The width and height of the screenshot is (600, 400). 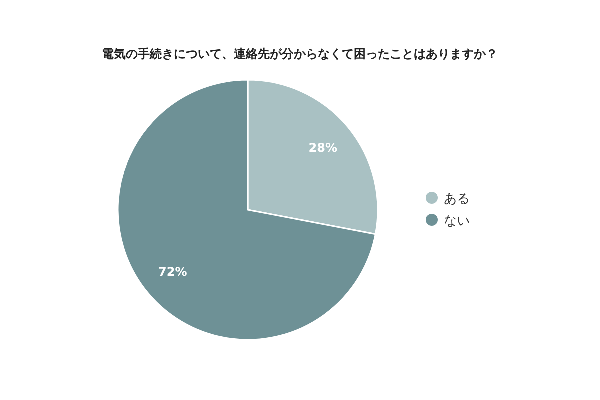 I want to click on legend-label: ある, so click(x=457, y=199).